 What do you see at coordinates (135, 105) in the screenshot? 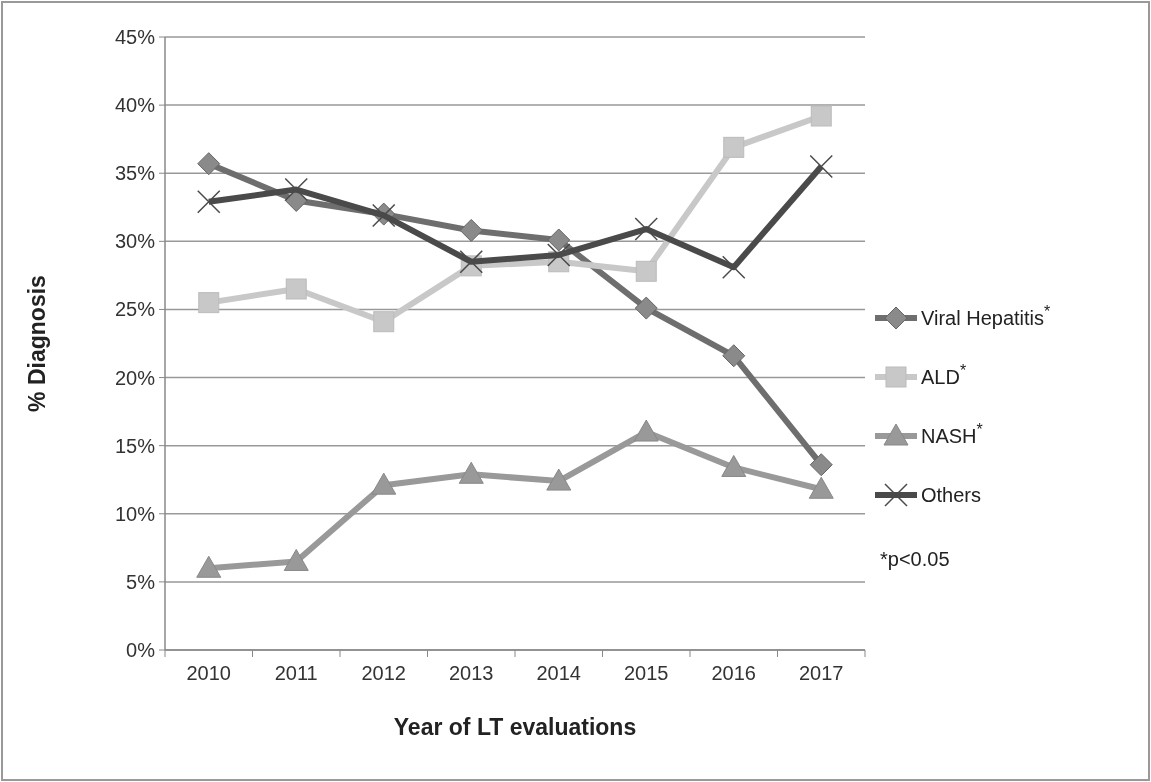
I see `y-tick-label: 40%` at bounding box center [135, 105].